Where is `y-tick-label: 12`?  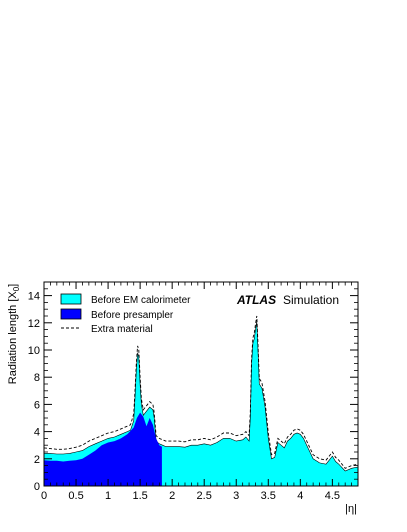
y-tick-label: 12 is located at coordinates (34, 324).